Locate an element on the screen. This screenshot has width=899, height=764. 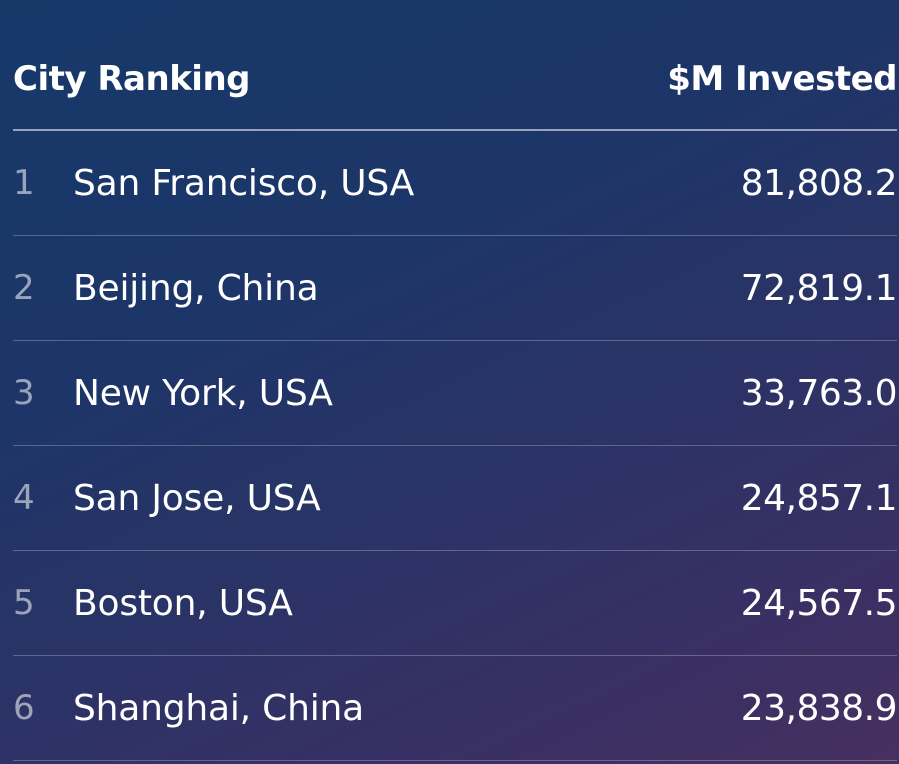
rank-number: 5 is located at coordinates (24, 603).